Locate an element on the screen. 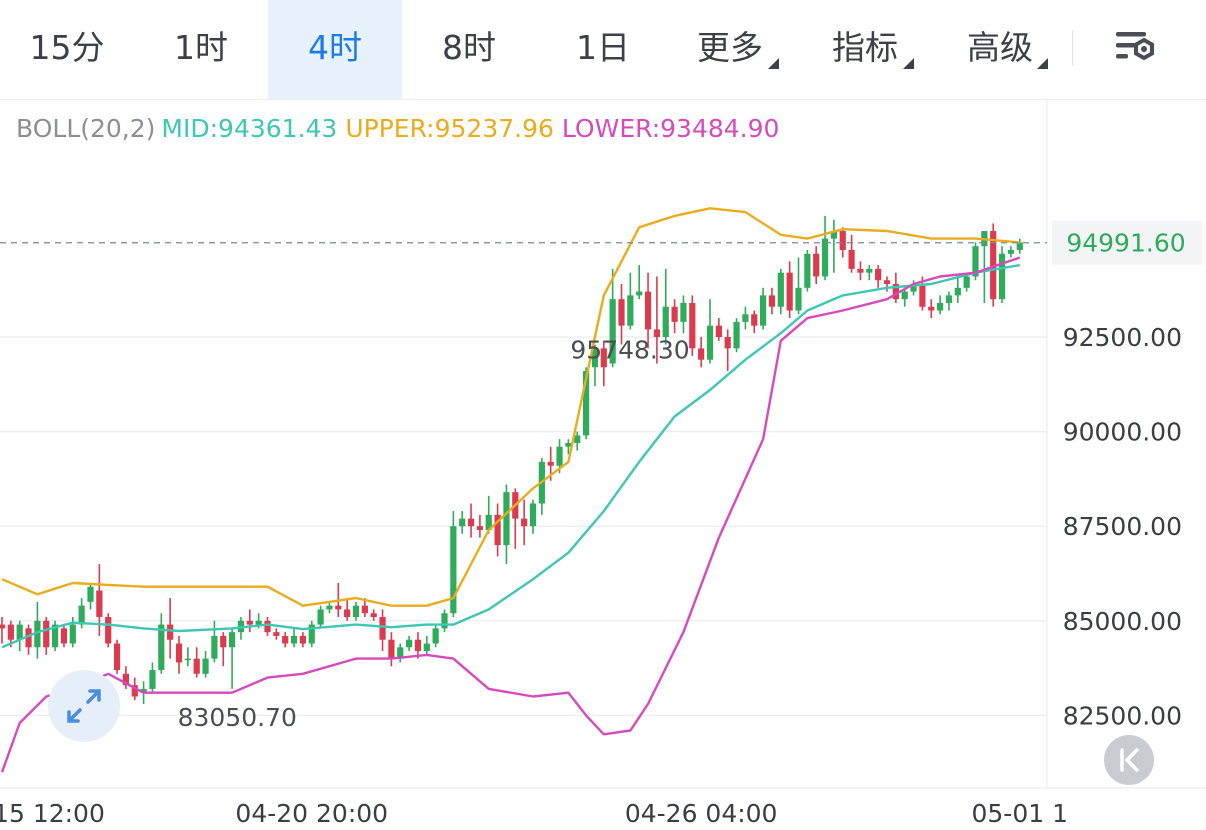 The image size is (1206, 830). tab-8hour: 8时 is located at coordinates (469, 47).